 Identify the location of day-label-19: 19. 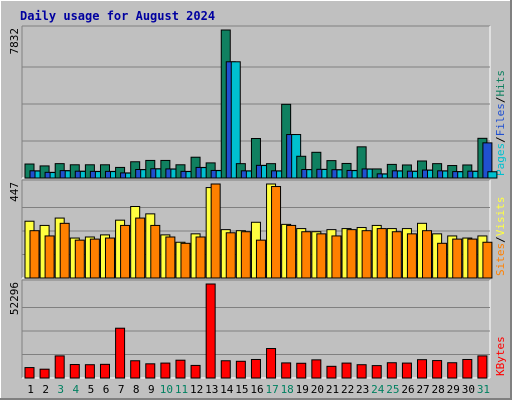
(302, 389).